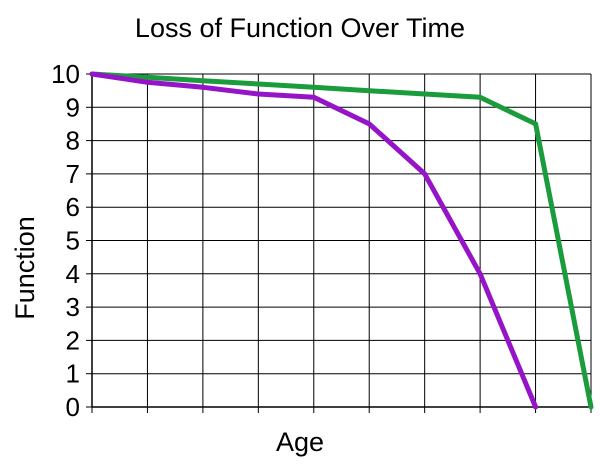  What do you see at coordinates (65, 74) in the screenshot?
I see `y-tick-label: 10` at bounding box center [65, 74].